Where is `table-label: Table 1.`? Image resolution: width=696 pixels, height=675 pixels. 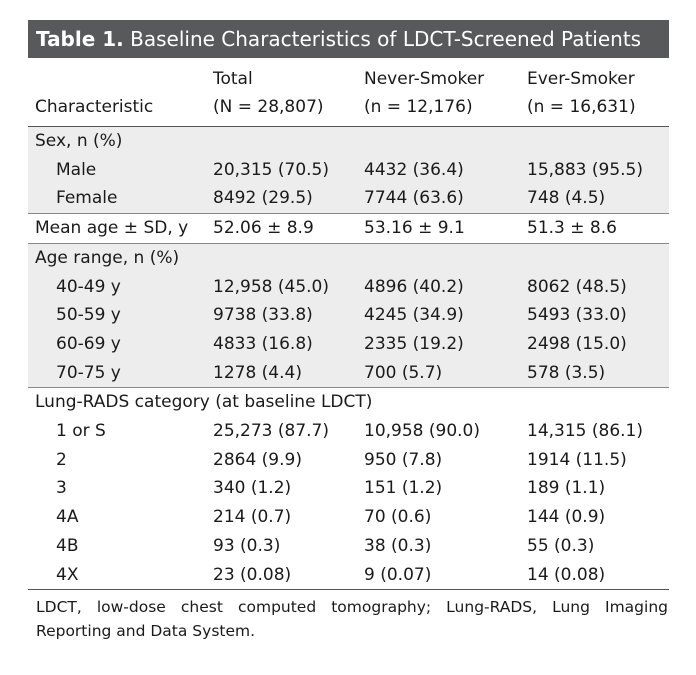 table-label: Table 1. is located at coordinates (80, 39).